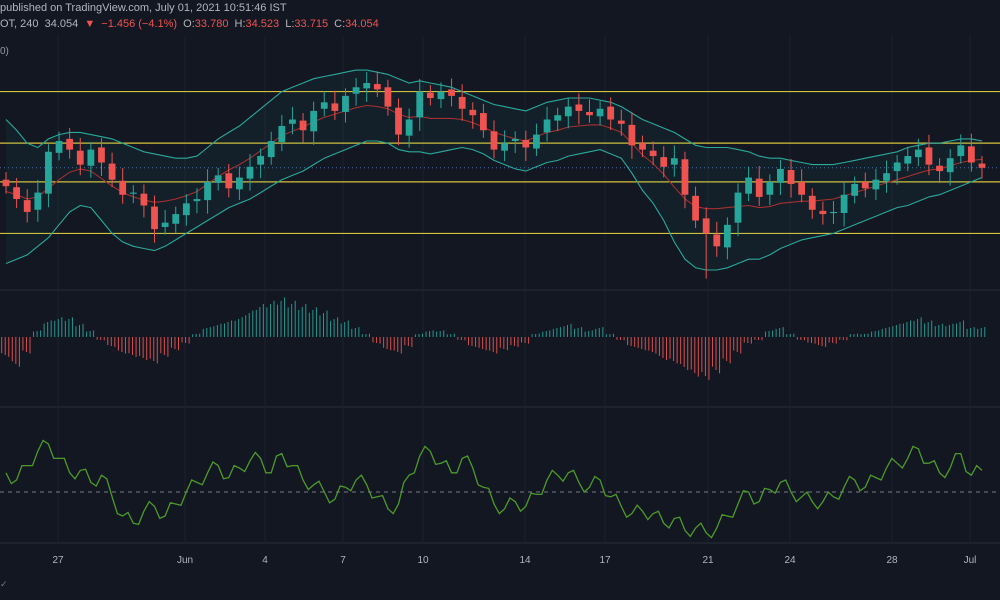 This screenshot has width=1000, height=600. I want to click on x-tick-label: Jul, so click(970, 560).